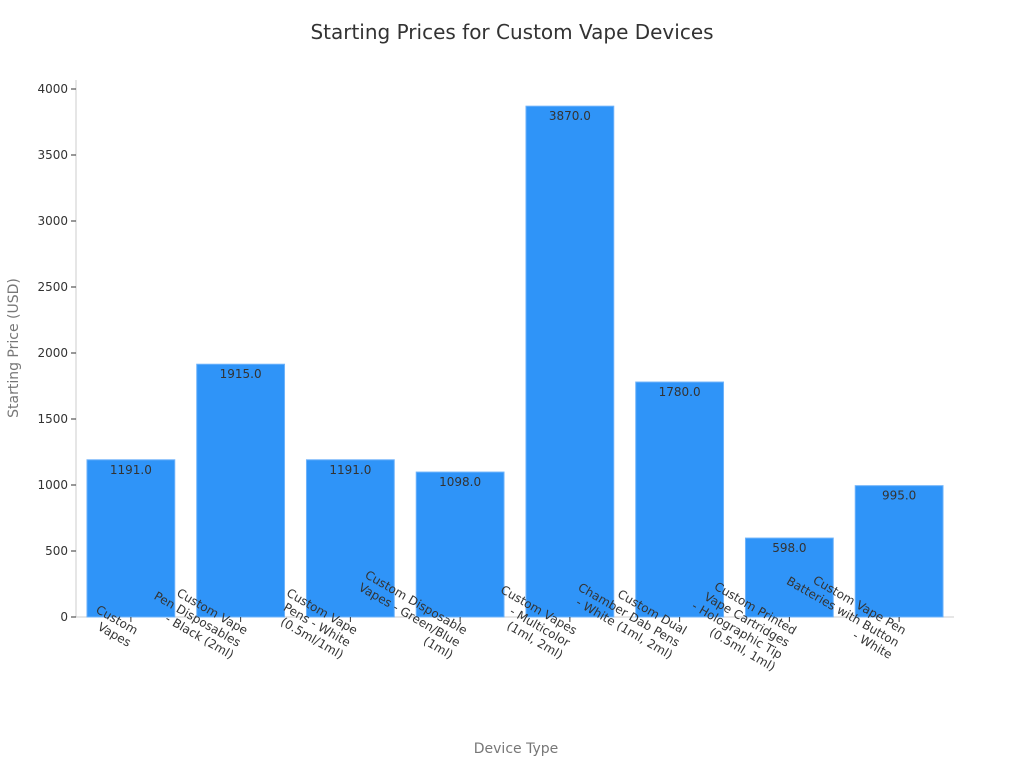 This screenshot has height=768, width=1024. What do you see at coordinates (52, 287) in the screenshot?
I see `y-tick-label: 2500` at bounding box center [52, 287].